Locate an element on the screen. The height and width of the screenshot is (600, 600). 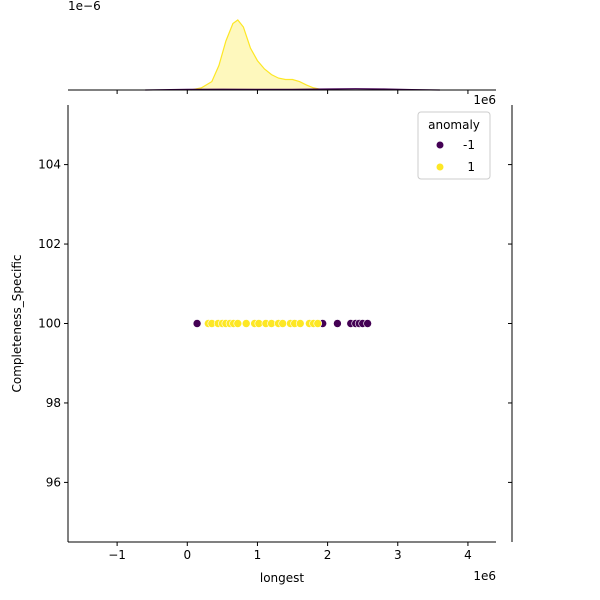
y-axis-label: Completeness_Specific is located at coordinates (17, 323).